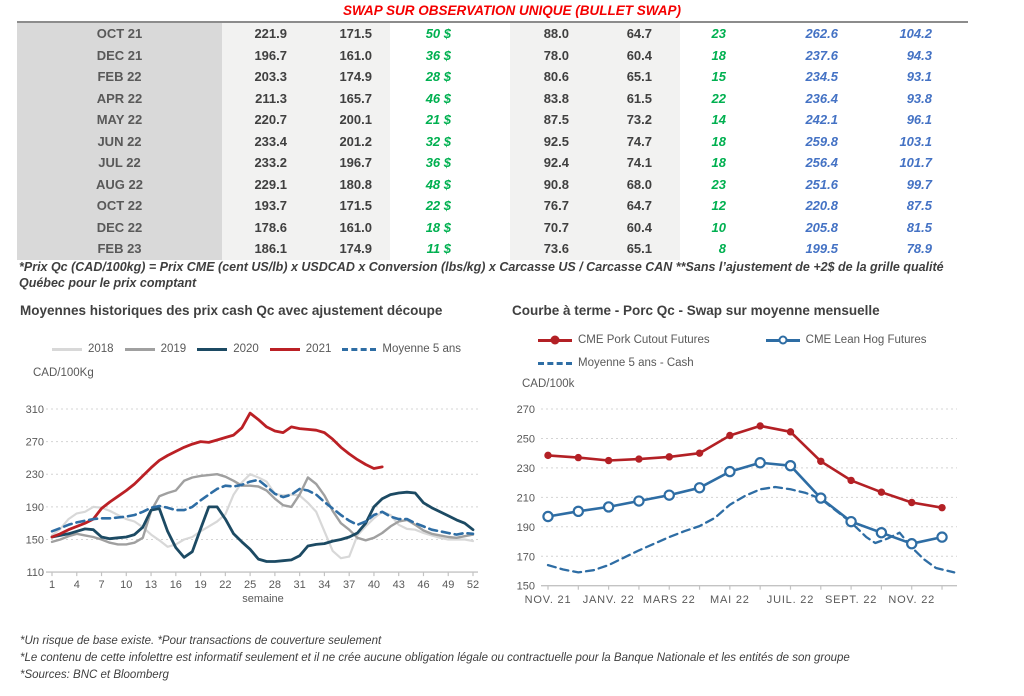  Describe the element at coordinates (119, 163) in the screenshot. I see `table-cell: JUL 22` at that location.